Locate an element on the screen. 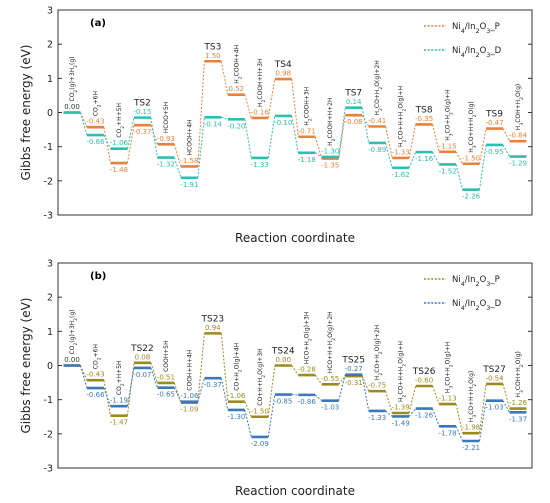  y-tick-label: -3 is located at coordinates (48, 469).